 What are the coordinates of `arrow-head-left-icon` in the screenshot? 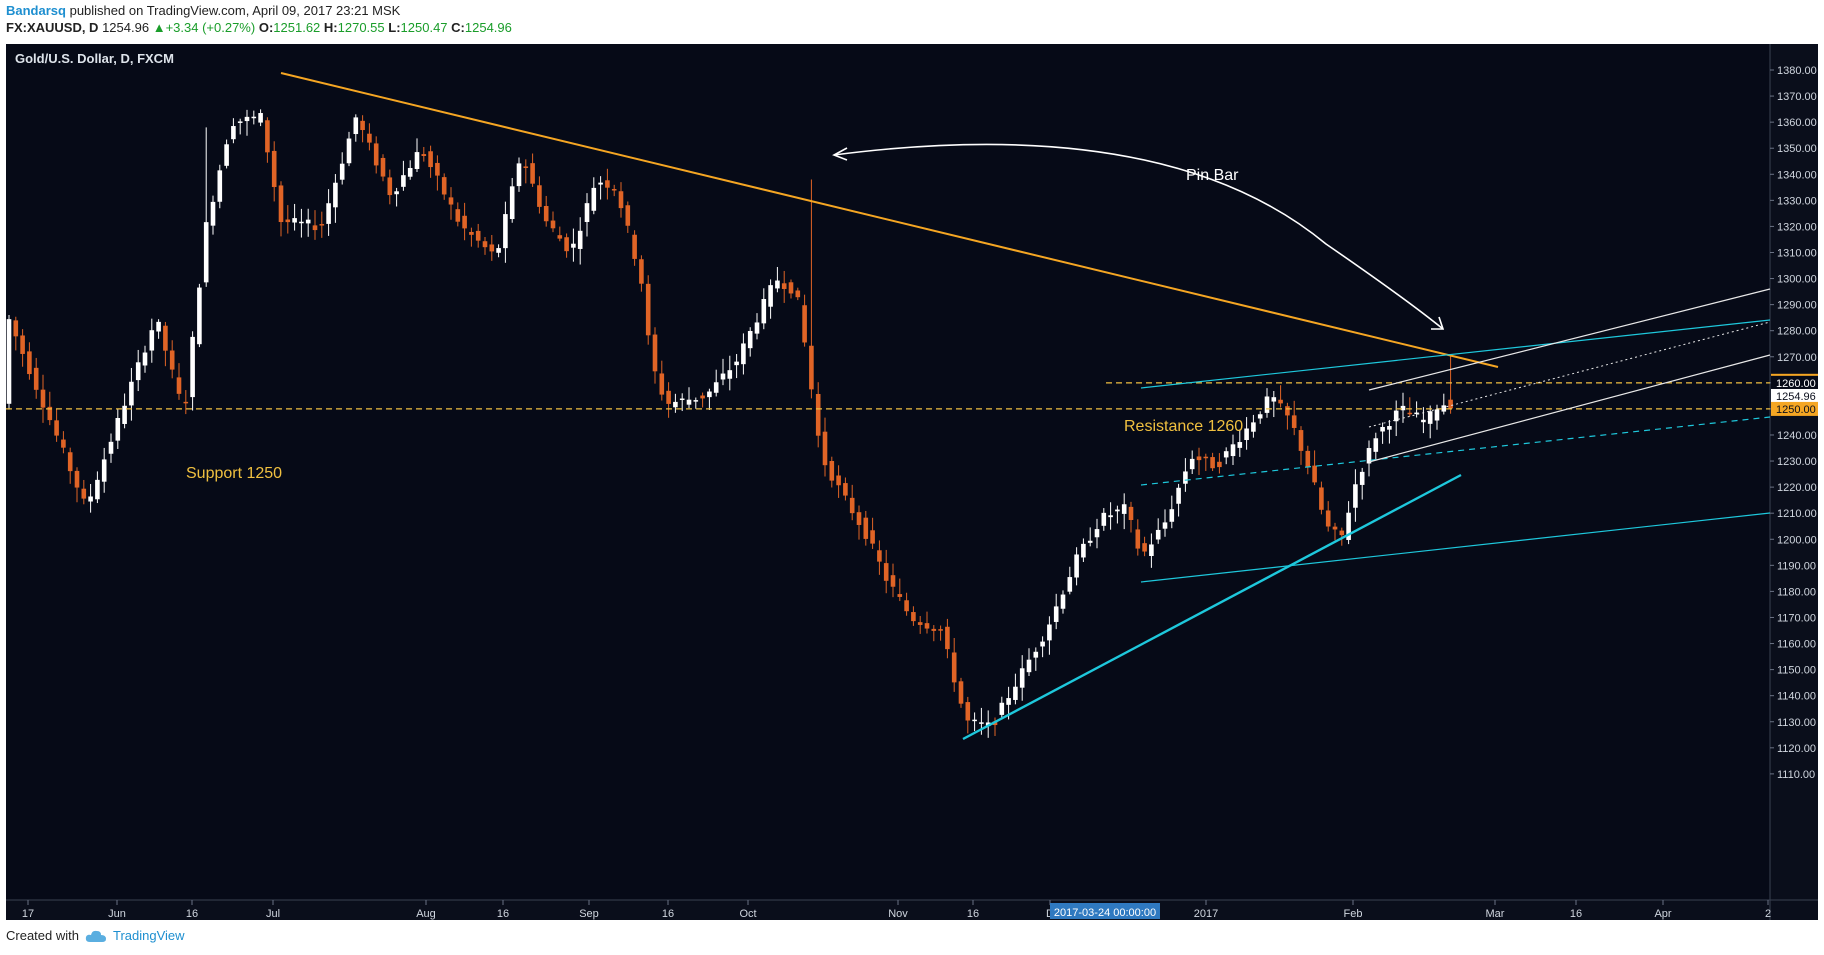 It's located at (840, 154).